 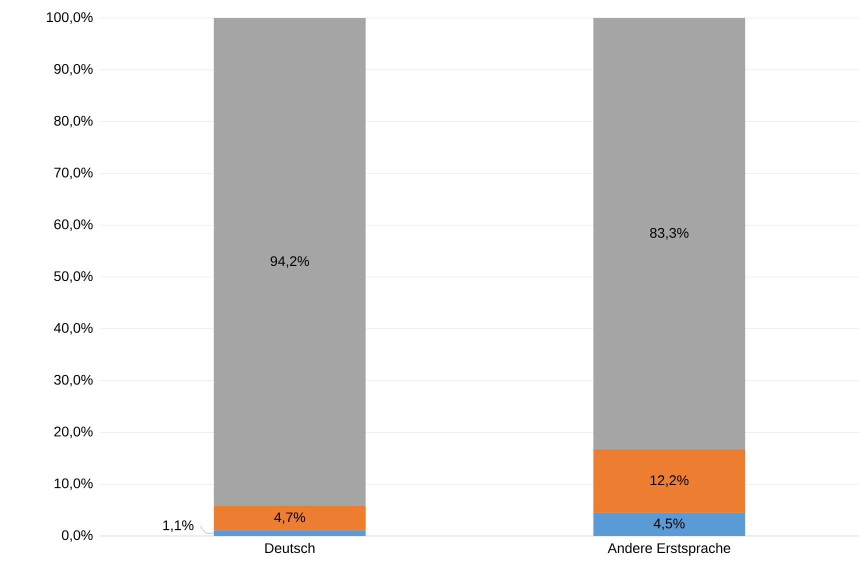 What do you see at coordinates (669, 549) in the screenshot?
I see `x-tick-label: Andere Erstsprache` at bounding box center [669, 549].